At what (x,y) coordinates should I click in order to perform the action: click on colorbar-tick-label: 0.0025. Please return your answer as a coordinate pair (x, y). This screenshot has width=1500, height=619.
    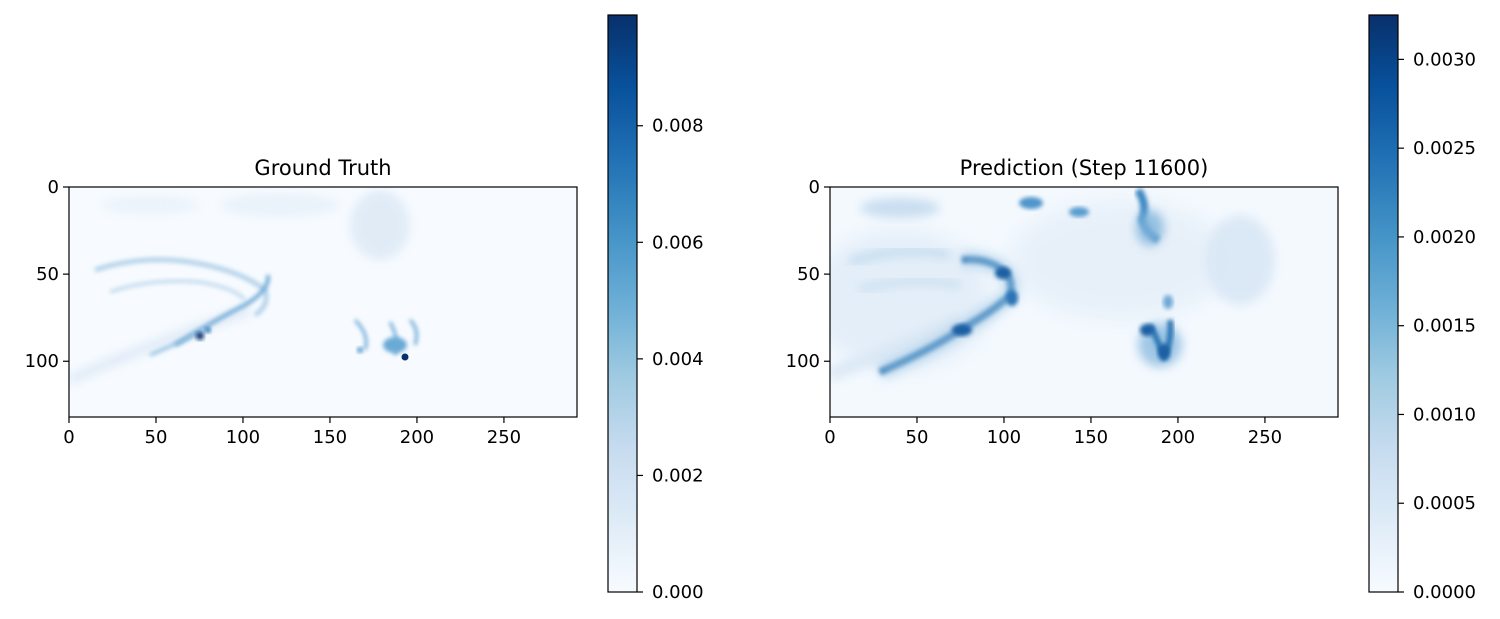
    Looking at the image, I should click on (1444, 148).